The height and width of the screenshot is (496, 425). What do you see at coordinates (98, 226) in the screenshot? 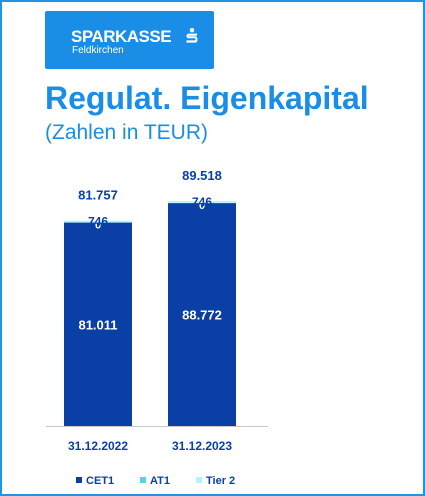
I see `data-label-at1-1: 0` at bounding box center [98, 226].